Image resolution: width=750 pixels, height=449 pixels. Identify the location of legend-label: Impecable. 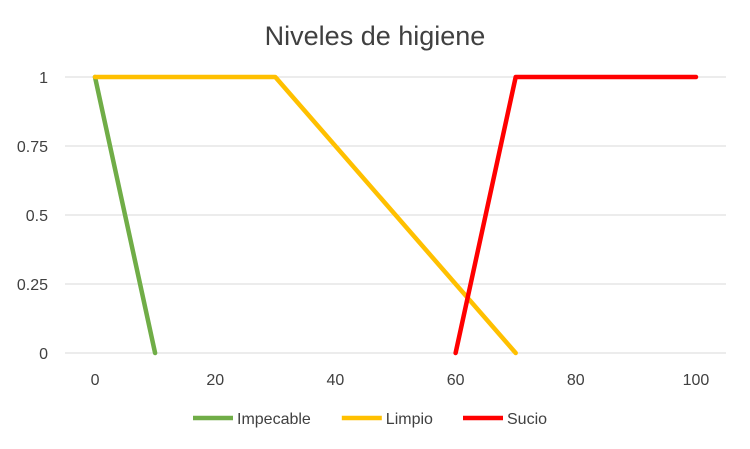
(274, 419).